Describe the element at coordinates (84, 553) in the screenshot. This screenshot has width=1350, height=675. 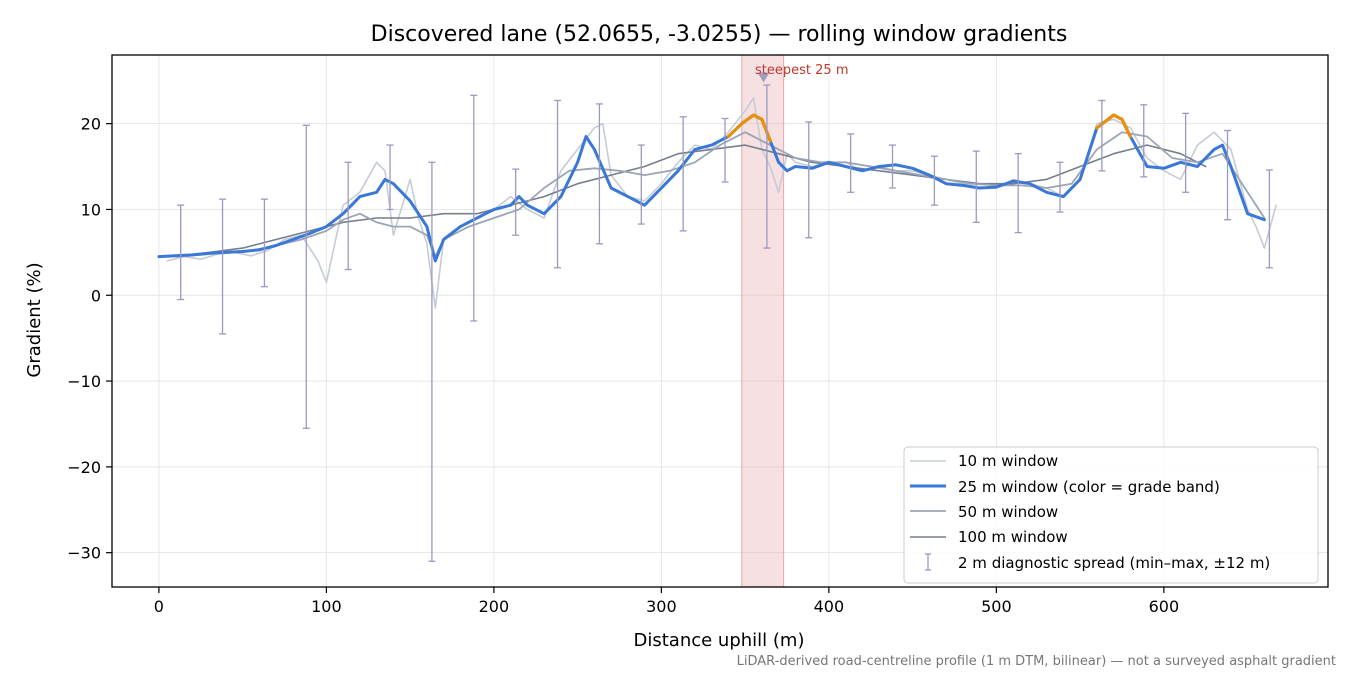
I see `y-tick-label: −30` at that location.